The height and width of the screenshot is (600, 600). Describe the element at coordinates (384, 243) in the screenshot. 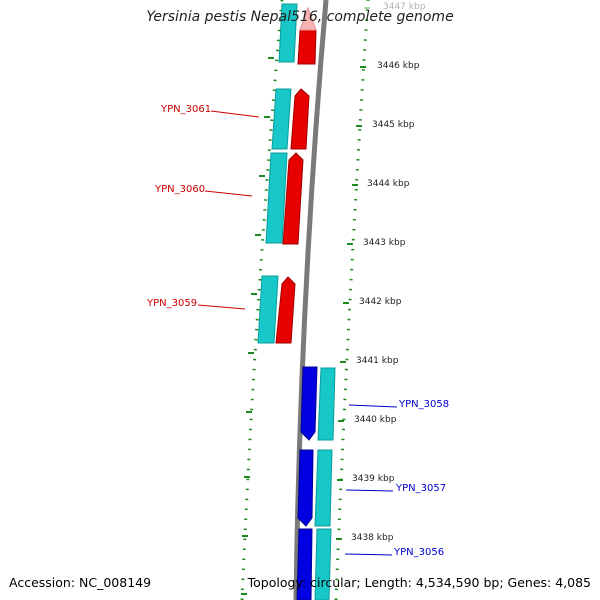

I see `ruler-tick-label: 3443 kbp` at that location.